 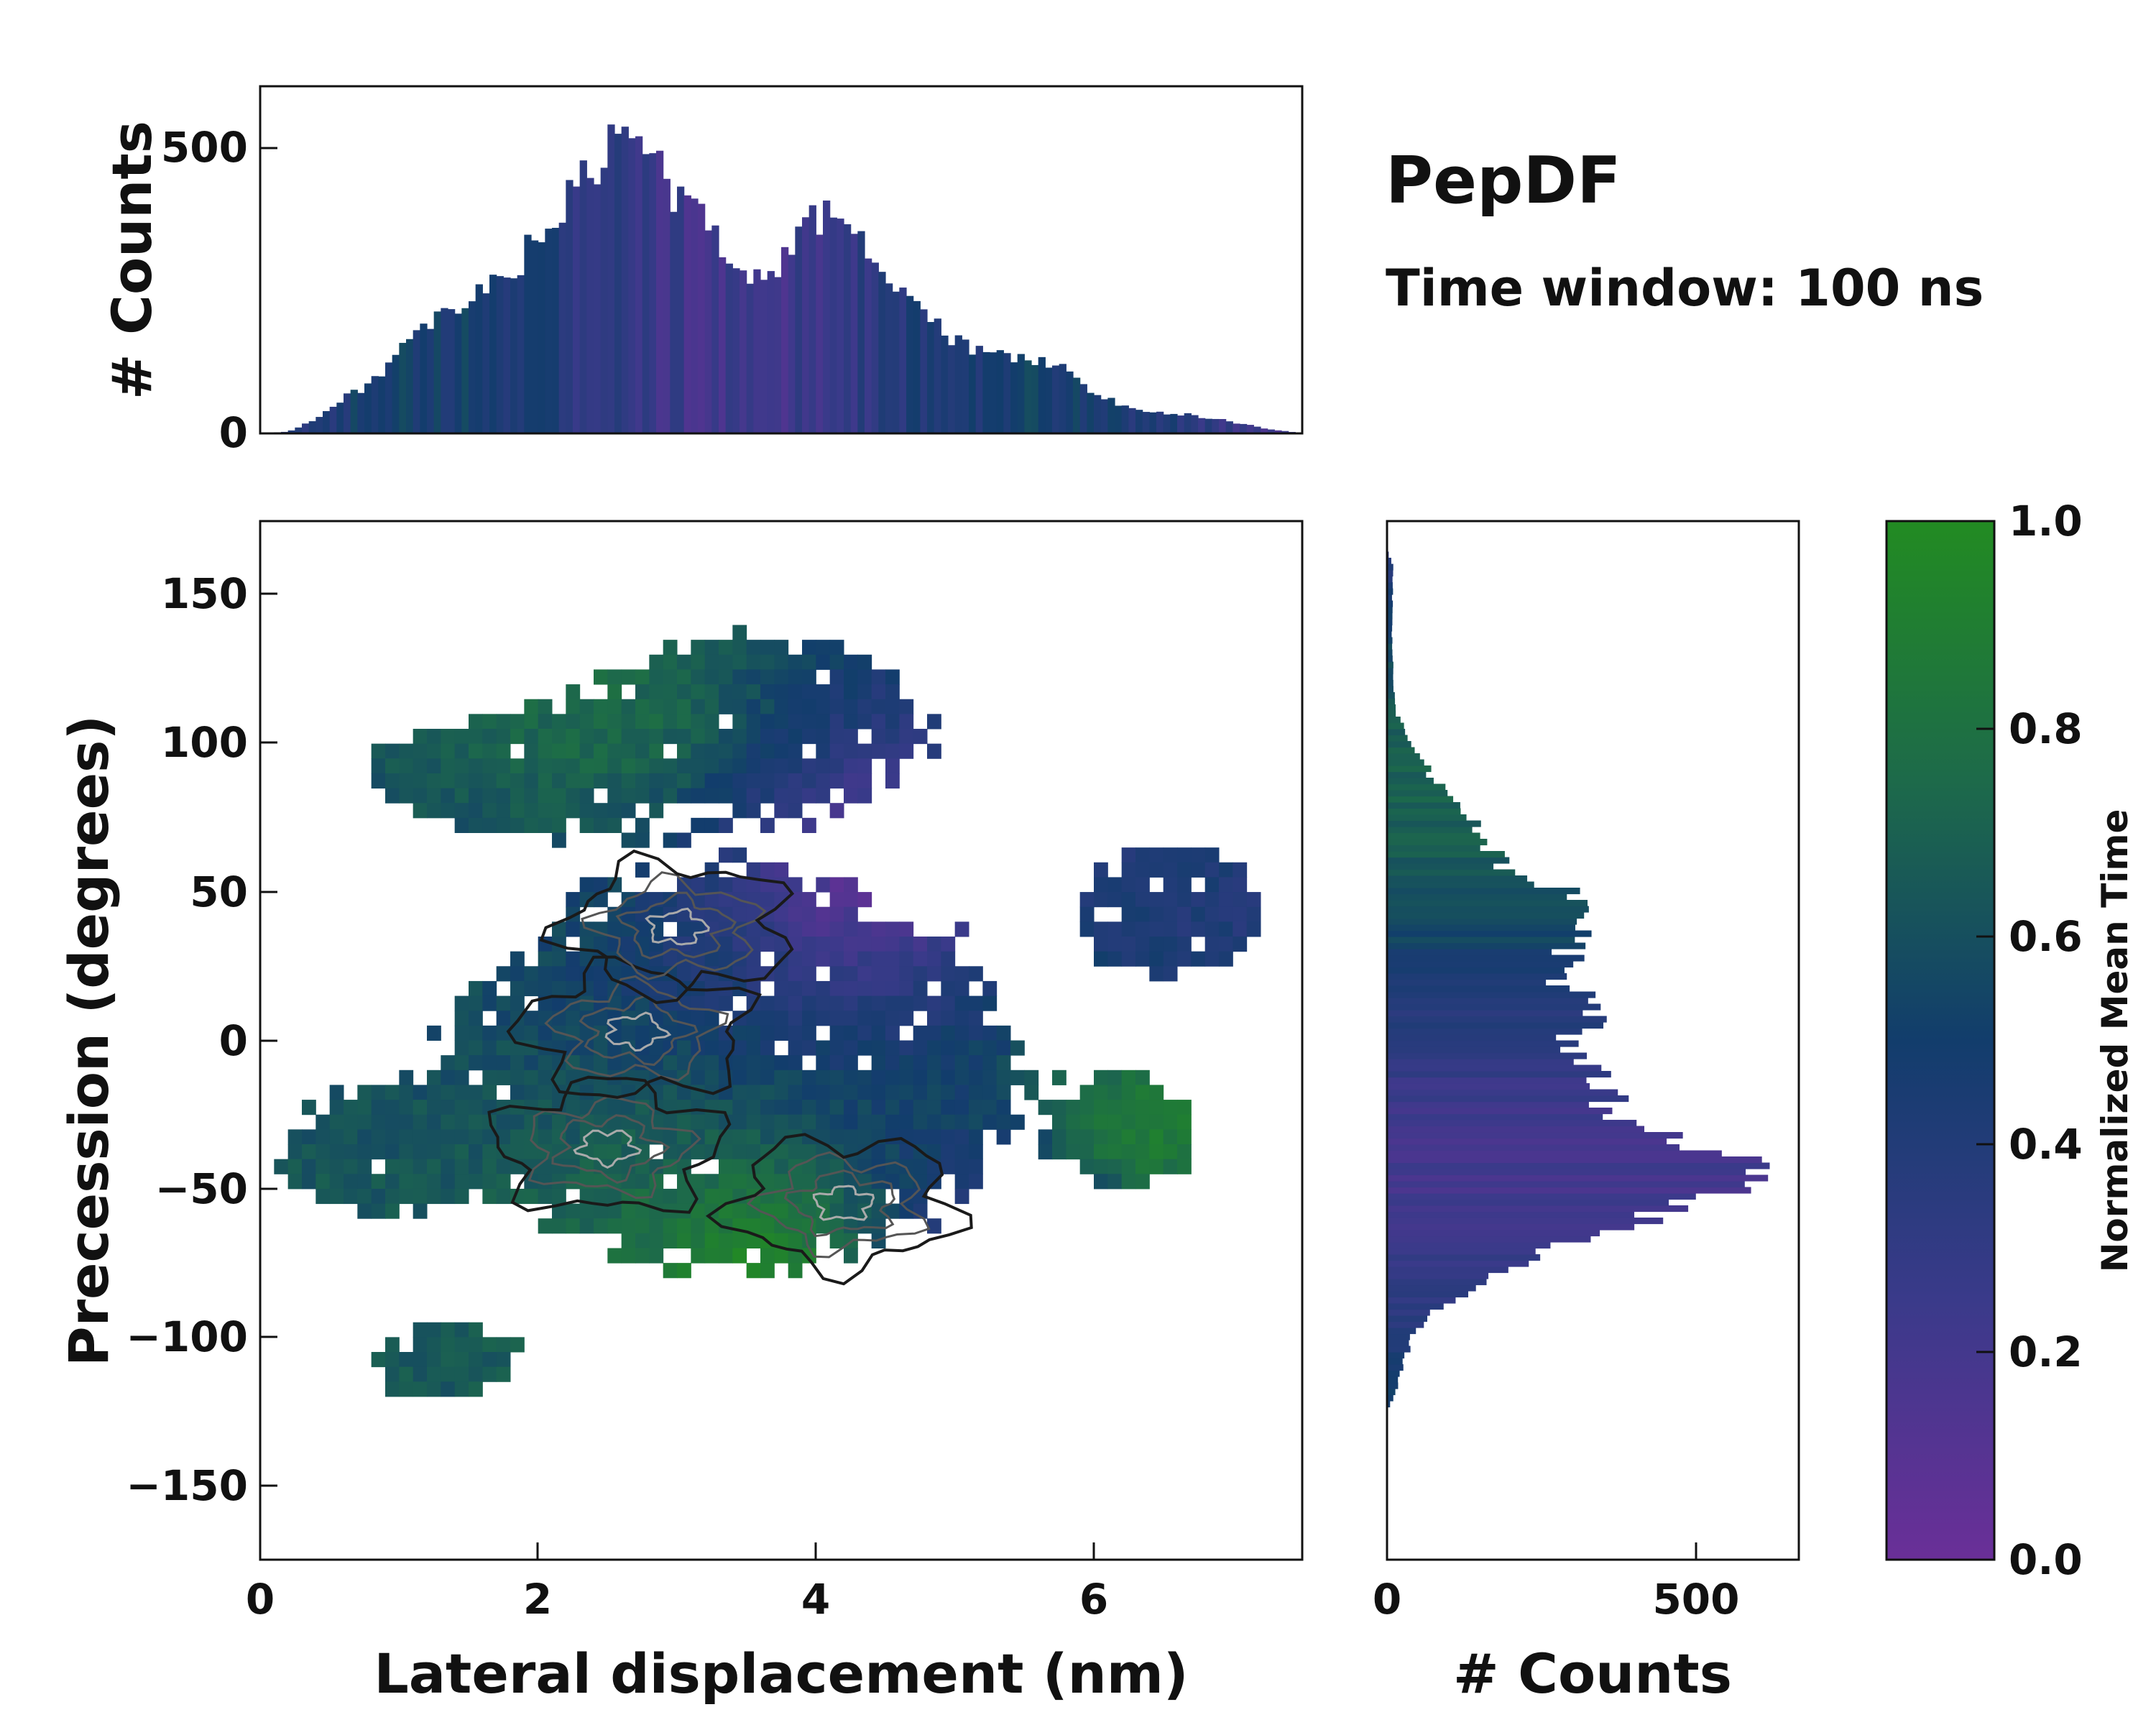 I want to click on density-contours, so click(x=730, y=1067).